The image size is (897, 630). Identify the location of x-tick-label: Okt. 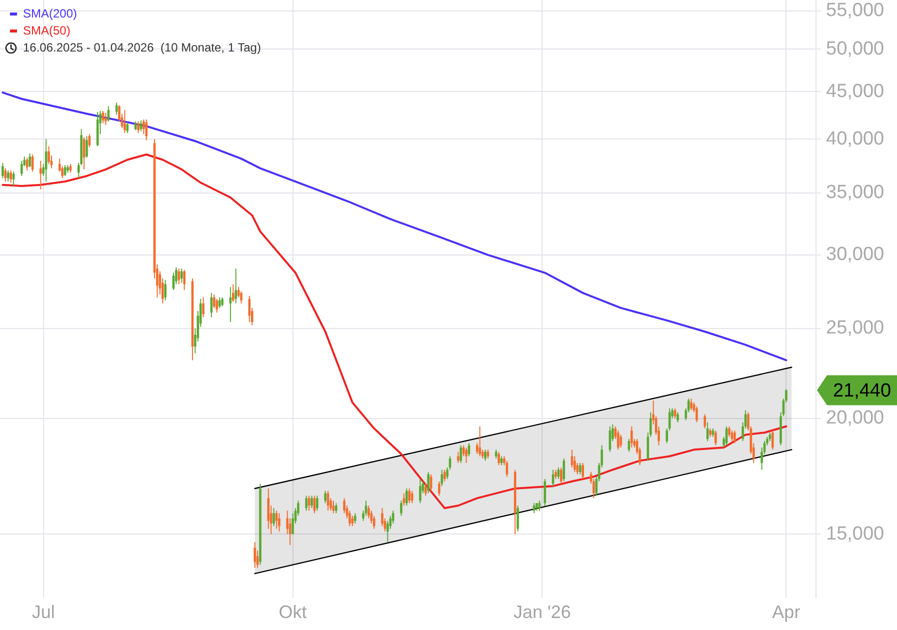
(292, 612).